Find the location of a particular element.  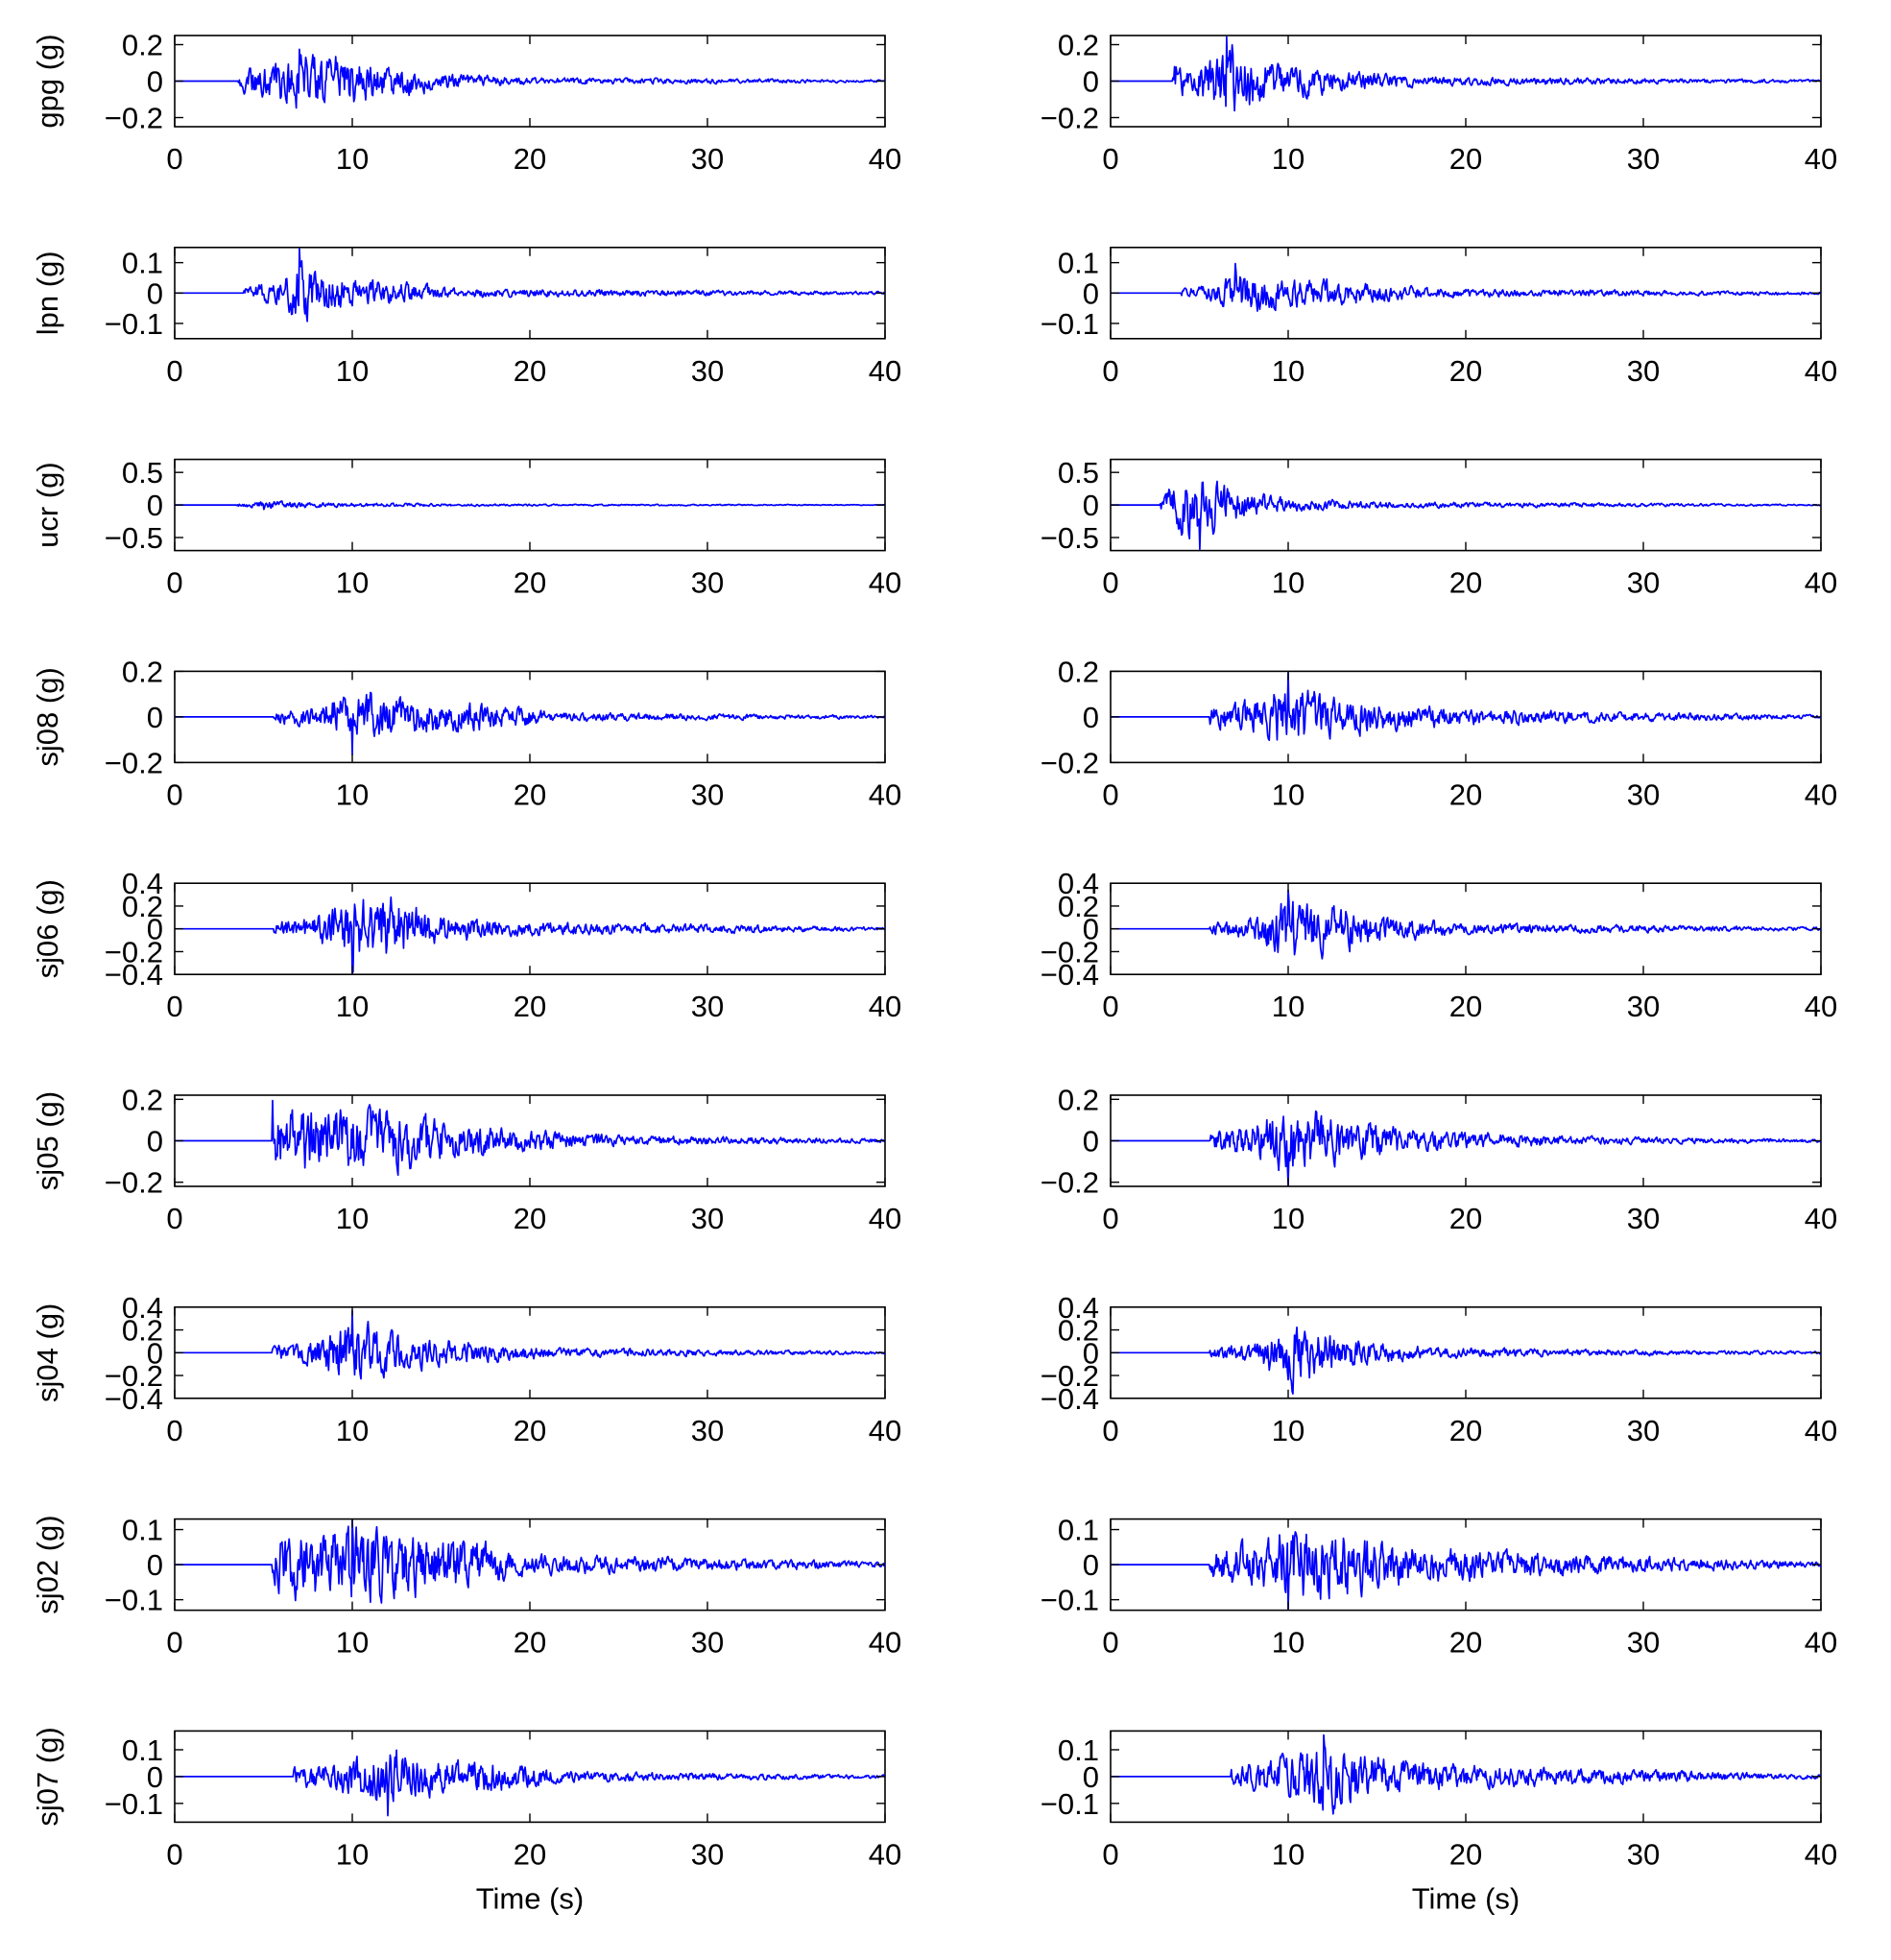

y-axis-label: gpg (g) is located at coordinates (48, 81).